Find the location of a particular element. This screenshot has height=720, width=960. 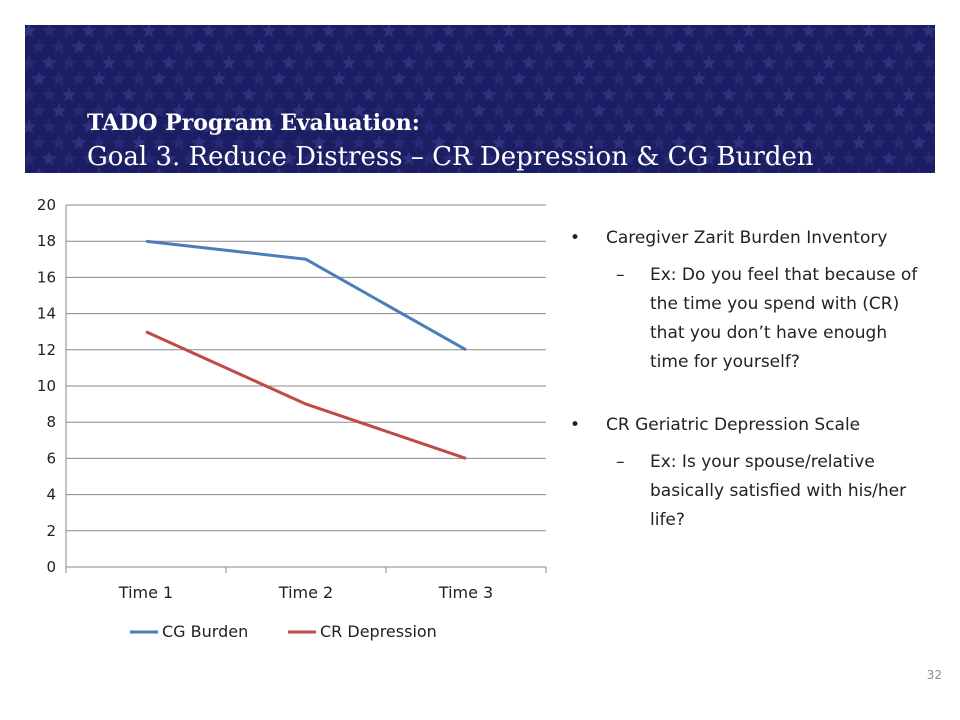

slide-title-line-1: TADO Program Evaluation: is located at coordinates (253, 123).